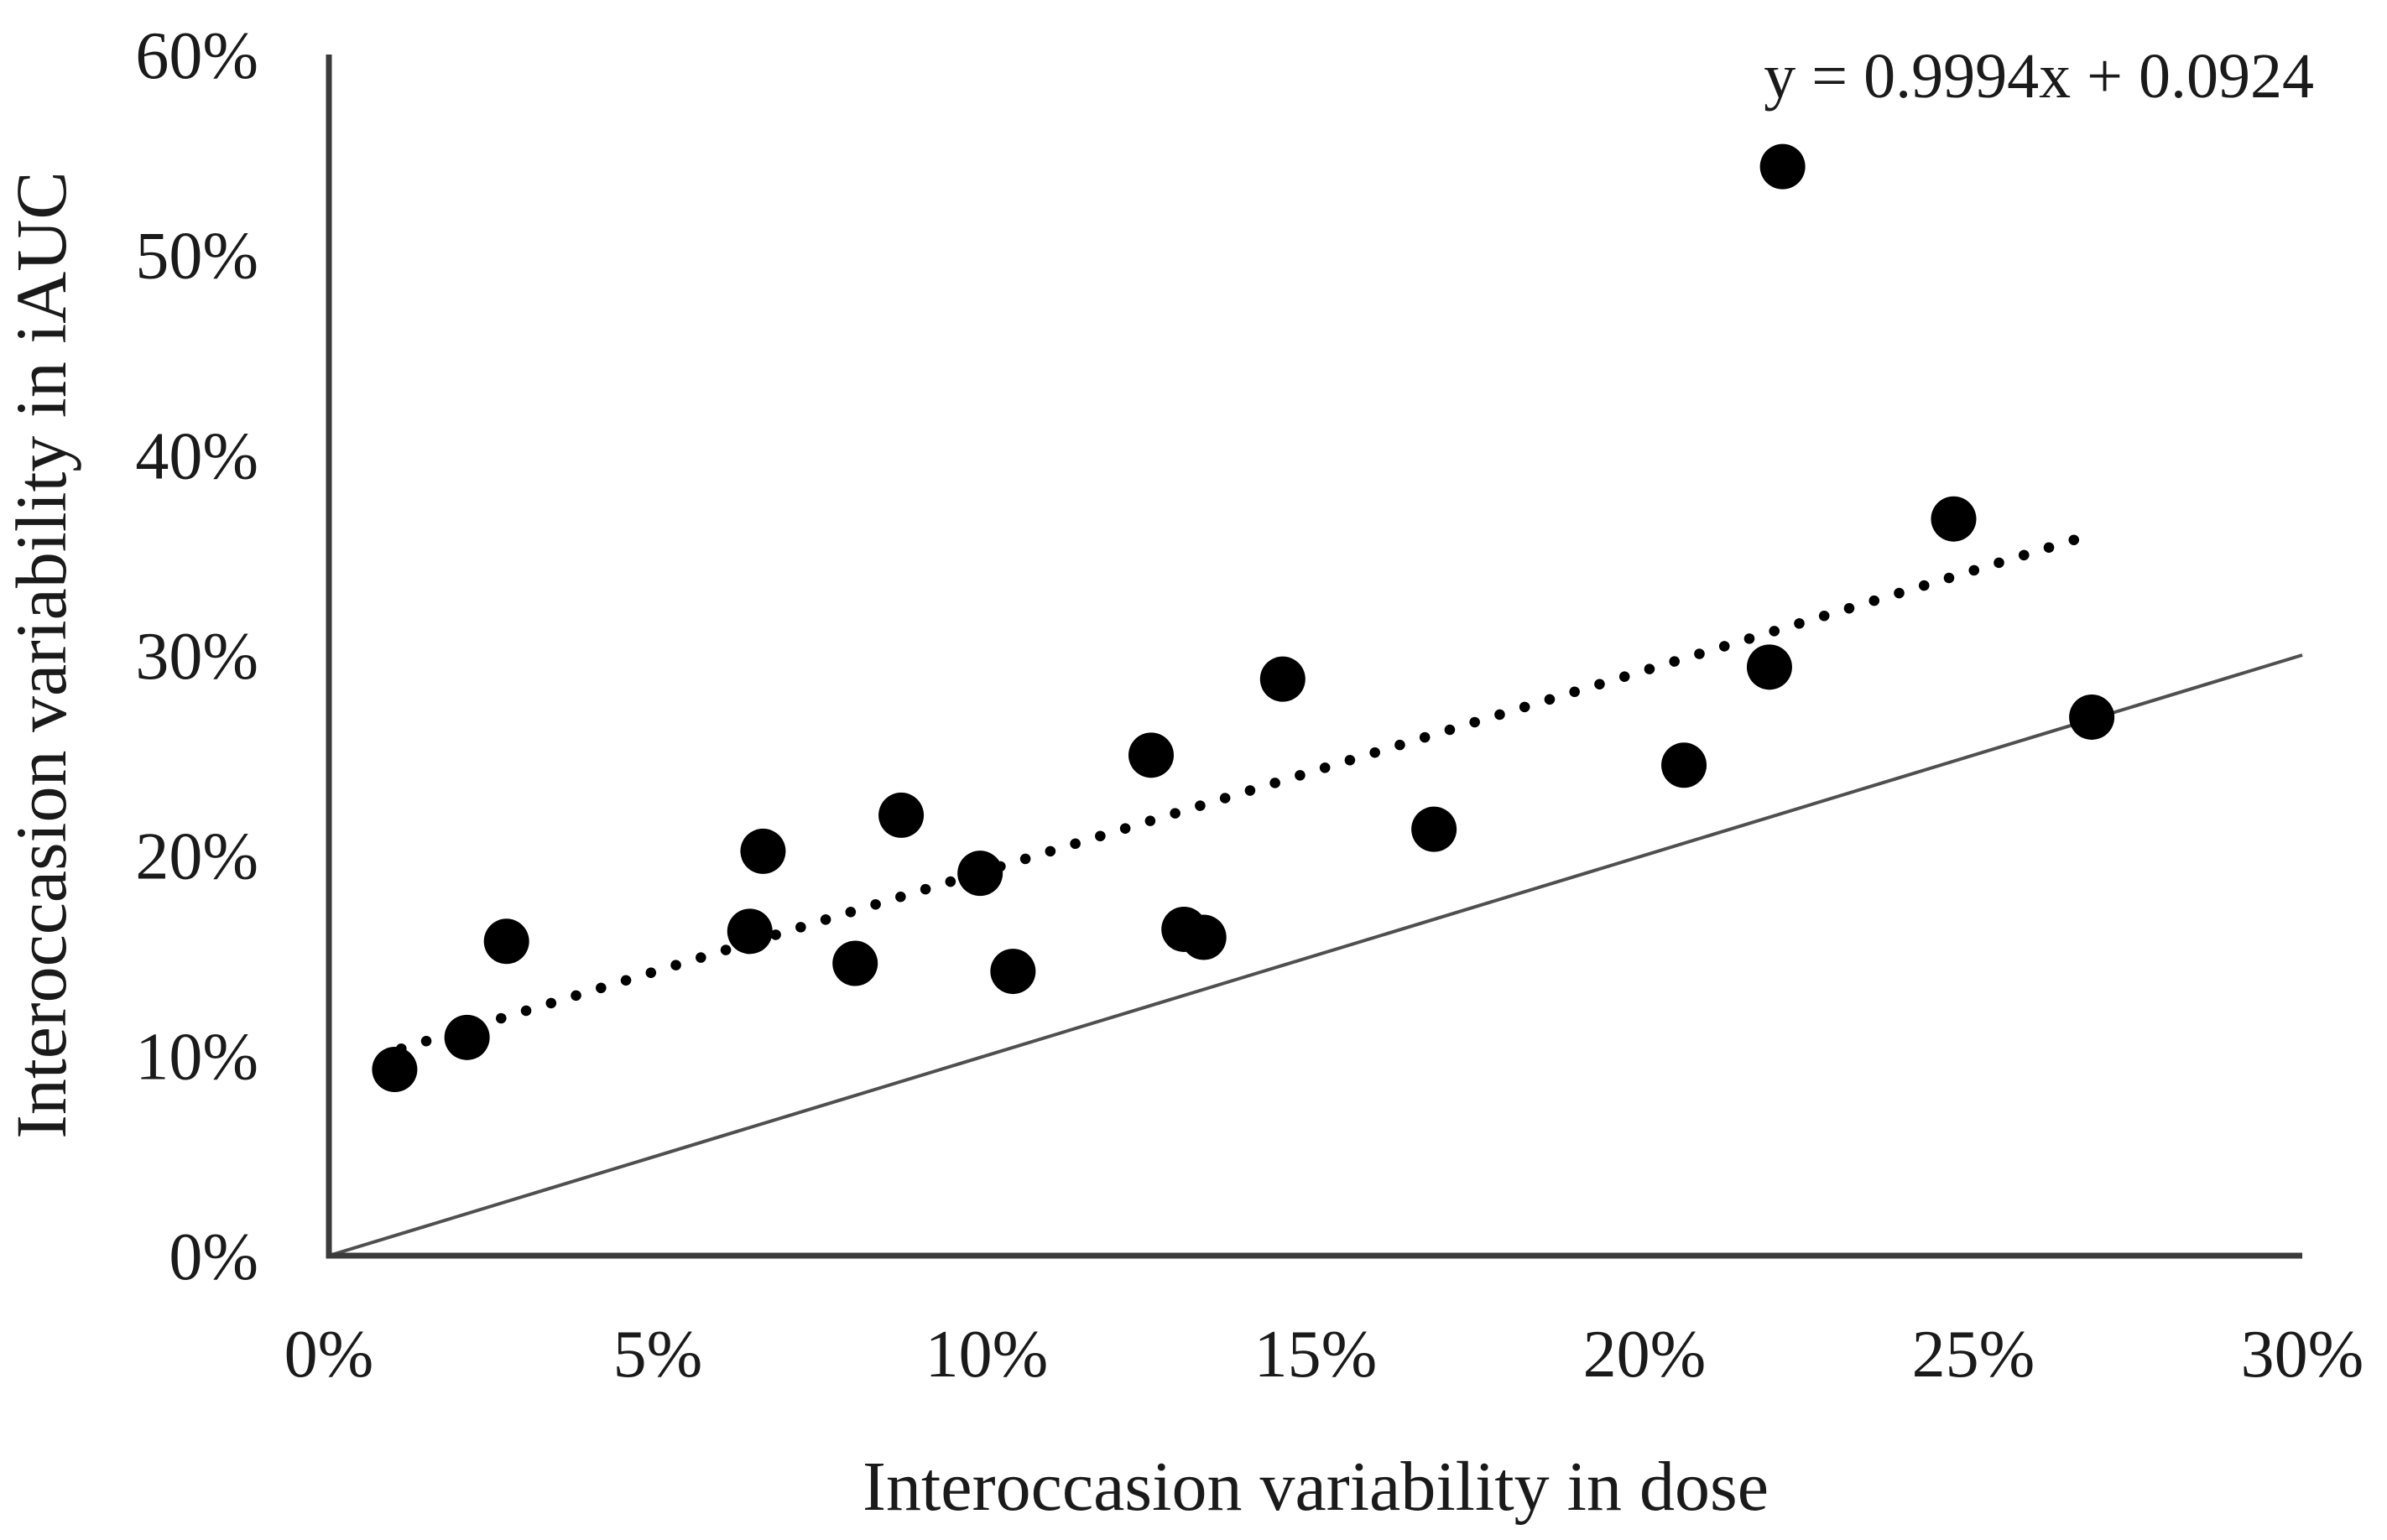  What do you see at coordinates (987, 1355) in the screenshot?
I see `x-tick-label: 10%` at bounding box center [987, 1355].